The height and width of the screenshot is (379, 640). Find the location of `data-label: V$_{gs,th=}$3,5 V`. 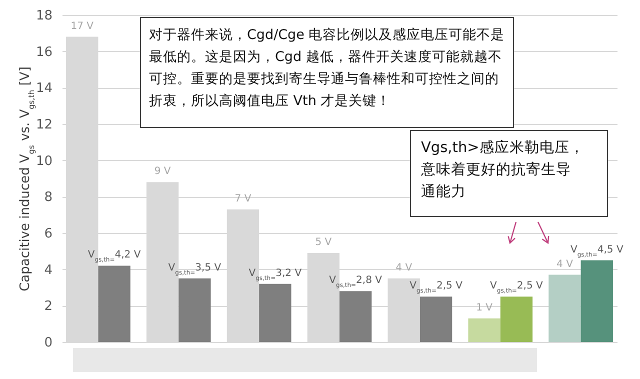

data-label: V$_{gs,th=}$3,5 V is located at coordinates (195, 269).